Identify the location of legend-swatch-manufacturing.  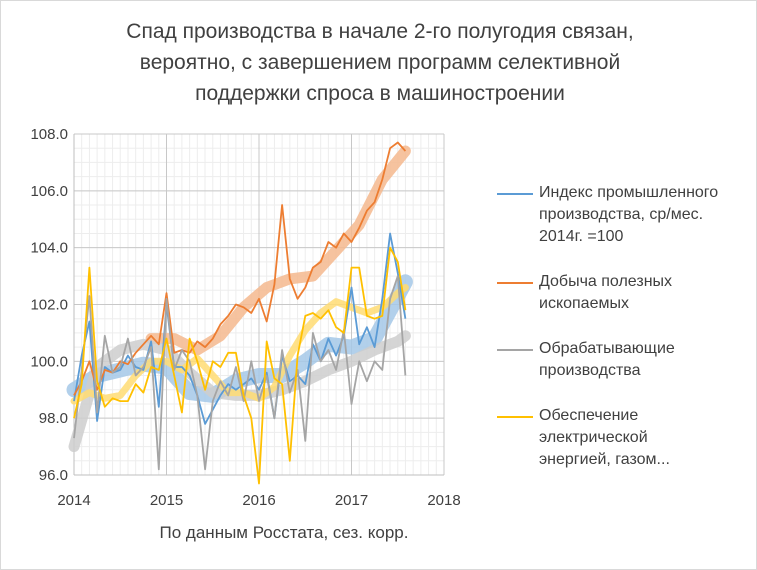
(515, 350).